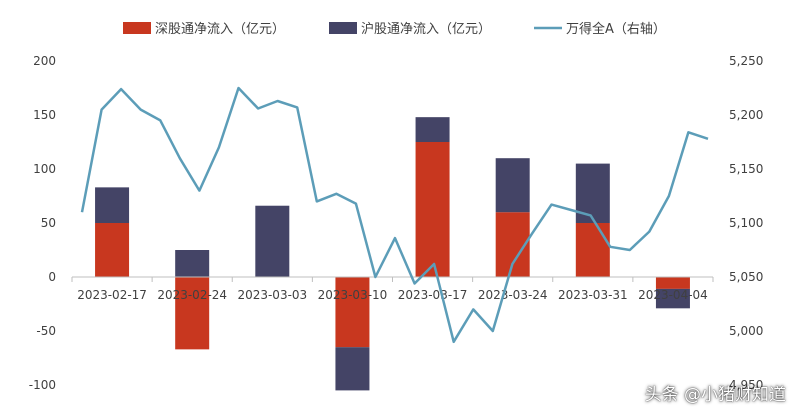 Image resolution: width=800 pixels, height=409 pixels. I want to click on x-tick-label: 2023-03-10, so click(353, 295).